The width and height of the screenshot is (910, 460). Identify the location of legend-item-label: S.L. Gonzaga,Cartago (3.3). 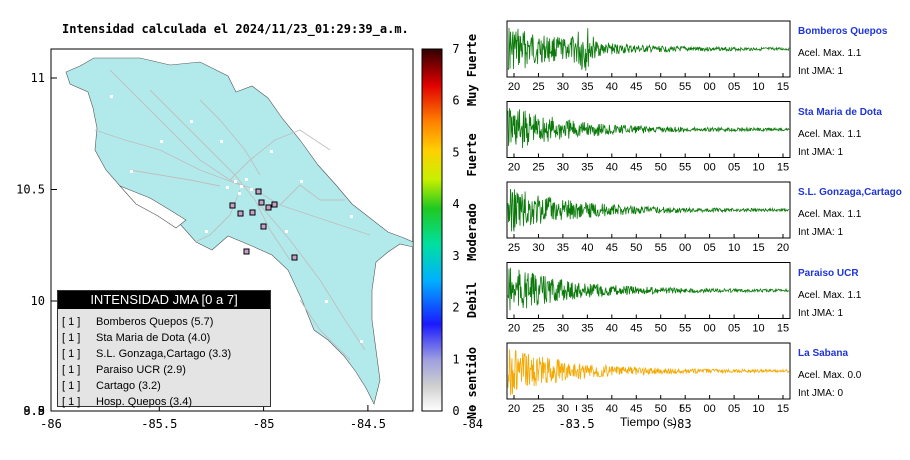
(164, 354).